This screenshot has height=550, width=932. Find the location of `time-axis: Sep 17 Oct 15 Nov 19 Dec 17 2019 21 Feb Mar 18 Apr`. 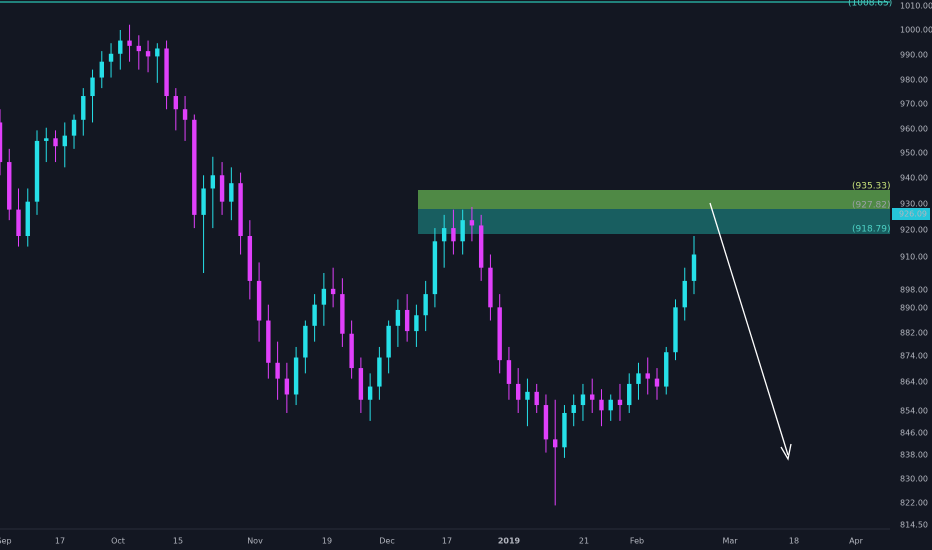

time-axis: Sep 17 Oct 15 Nov 19 Dec 17 2019 21 Feb Mar 18 Apr is located at coordinates (445, 537).